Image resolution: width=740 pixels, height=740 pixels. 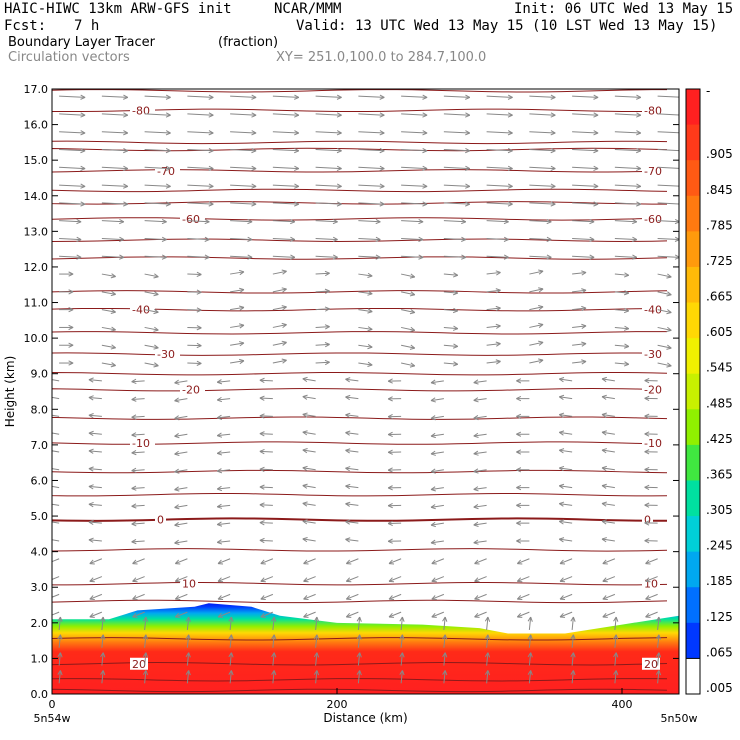 I want to click on contour-label: -80, so click(x=653, y=110).